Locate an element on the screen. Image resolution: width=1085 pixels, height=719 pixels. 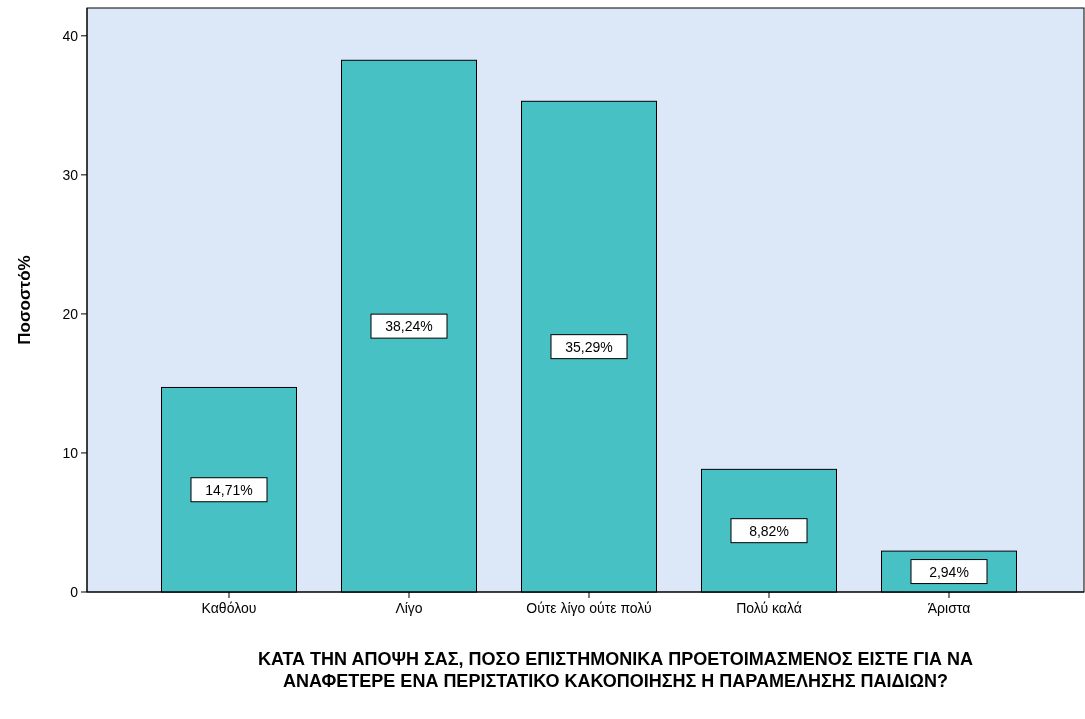
y-tick-label: 40 is located at coordinates (70, 35).